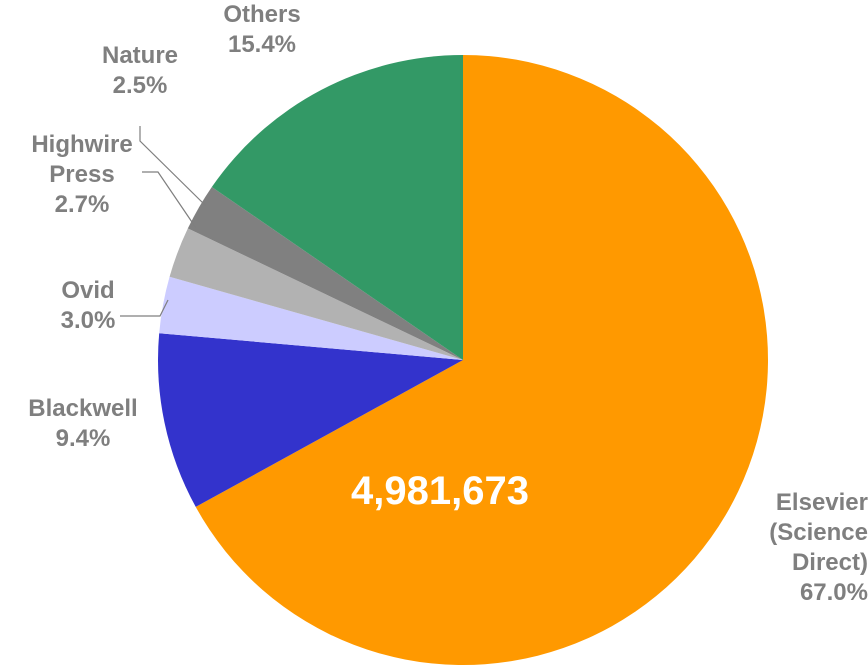 The image size is (868, 665). What do you see at coordinates (311, 420) in the screenshot?
I see `pie-slice-blackwell` at bounding box center [311, 420].